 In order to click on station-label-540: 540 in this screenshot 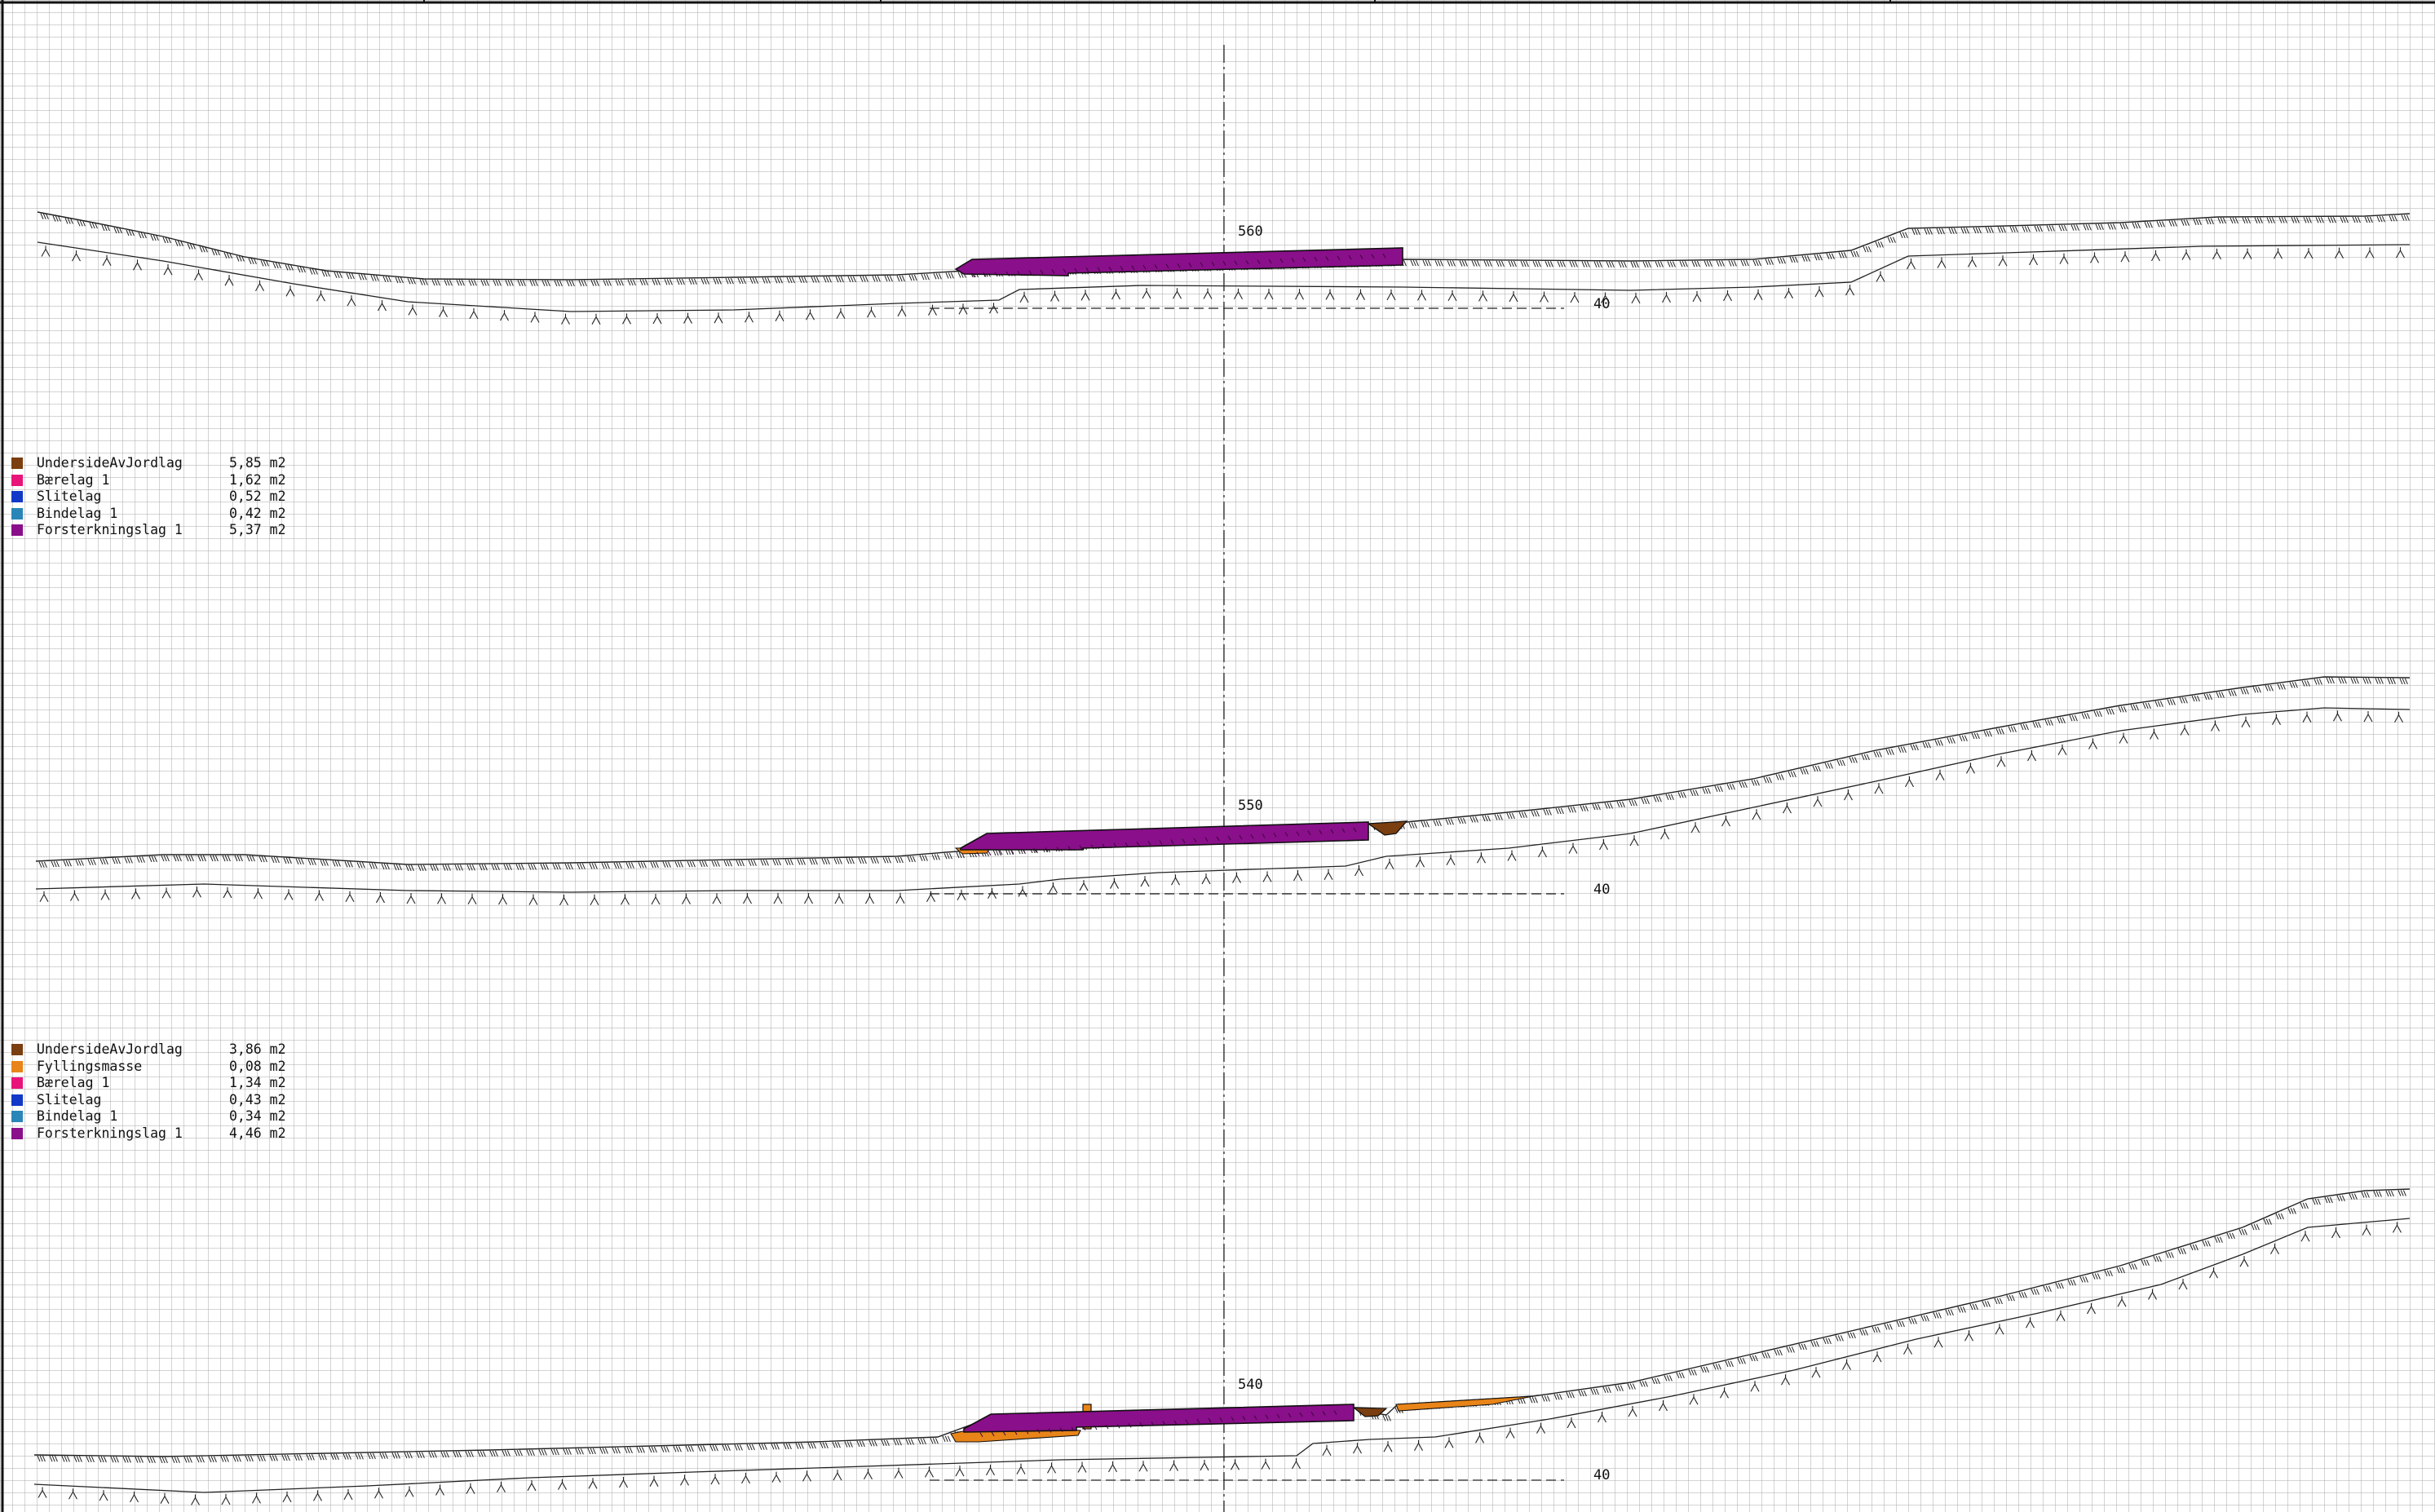, I will do `click(1250, 1385)`.